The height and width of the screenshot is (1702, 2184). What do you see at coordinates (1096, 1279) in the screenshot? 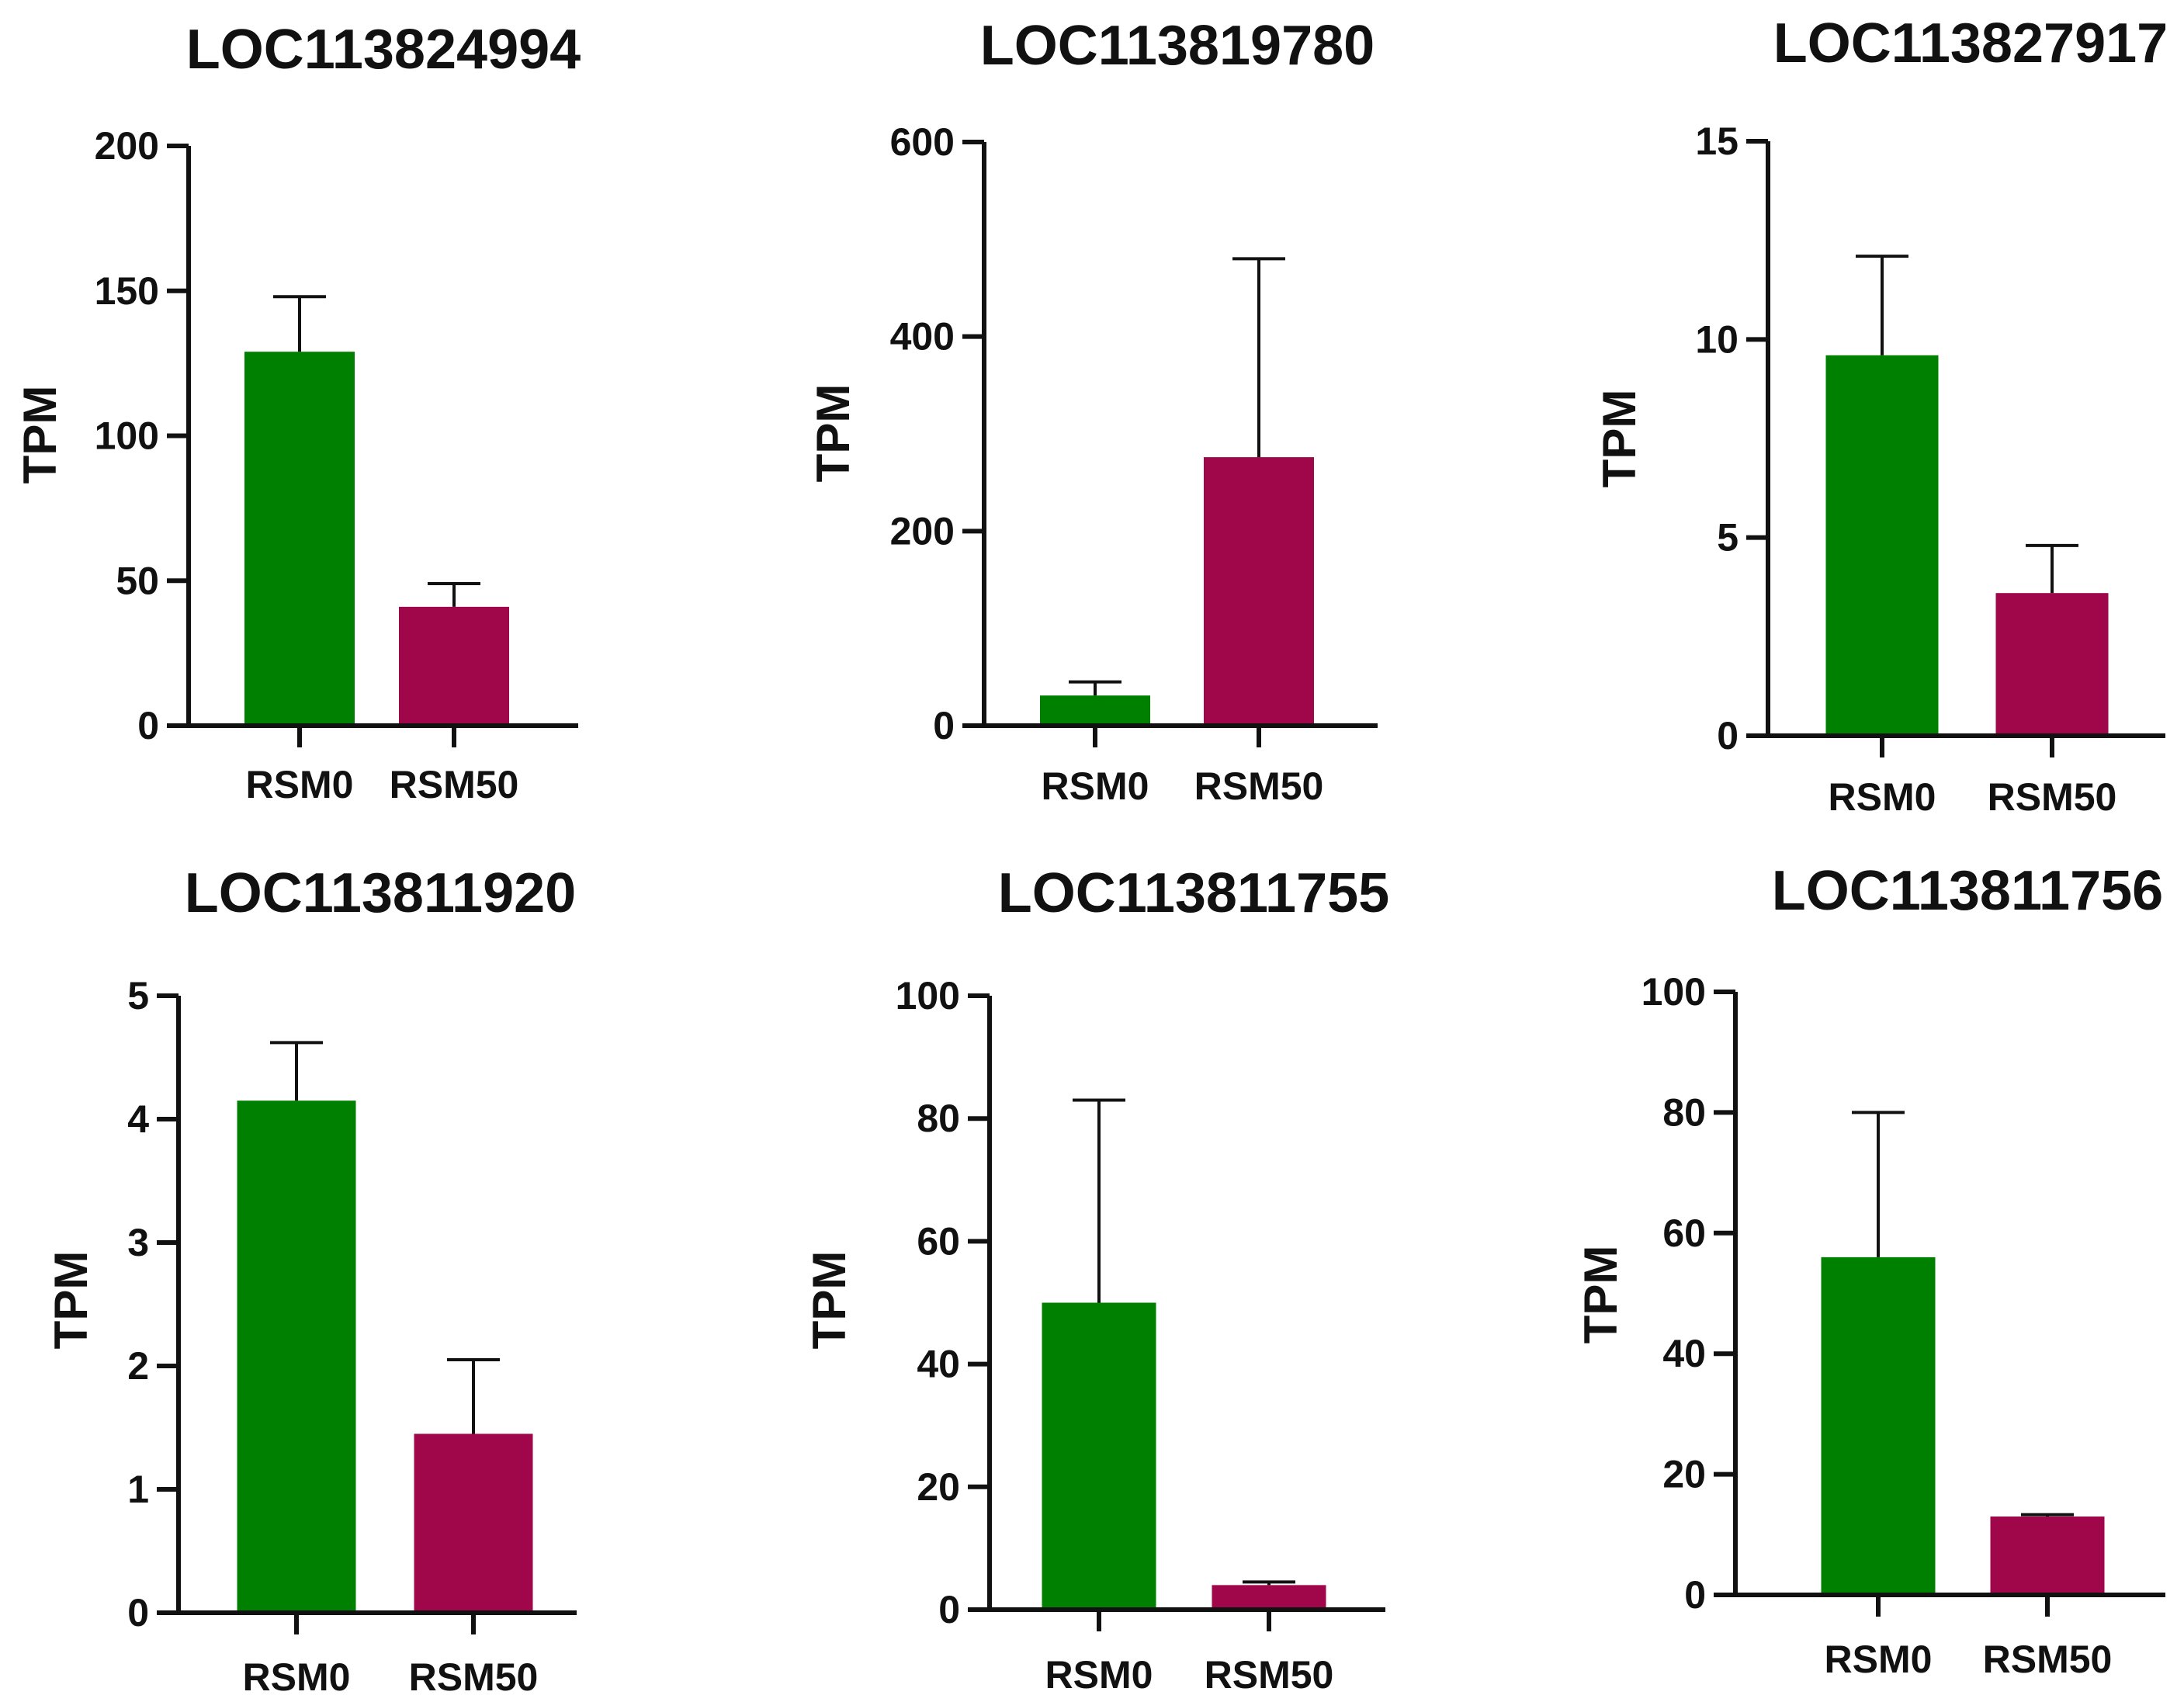
I see `chart-panel-5: LOC113811755 TPM 0 20 40 60 80 100 RSM0 RSM50` at bounding box center [1096, 1279].